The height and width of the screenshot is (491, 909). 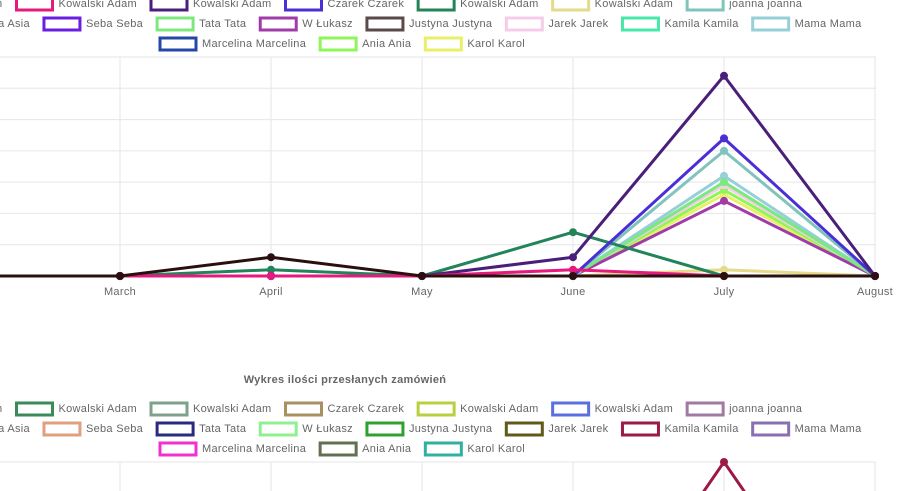 I want to click on x-tick-label: May, so click(x=422, y=292).